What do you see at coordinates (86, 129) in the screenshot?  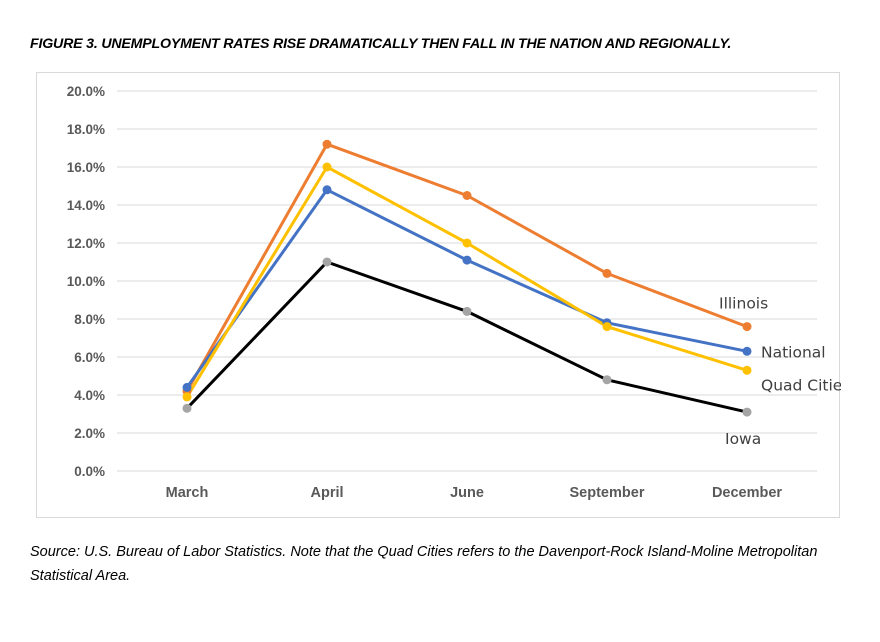 I see `y-tick-label: 18.0%` at bounding box center [86, 129].